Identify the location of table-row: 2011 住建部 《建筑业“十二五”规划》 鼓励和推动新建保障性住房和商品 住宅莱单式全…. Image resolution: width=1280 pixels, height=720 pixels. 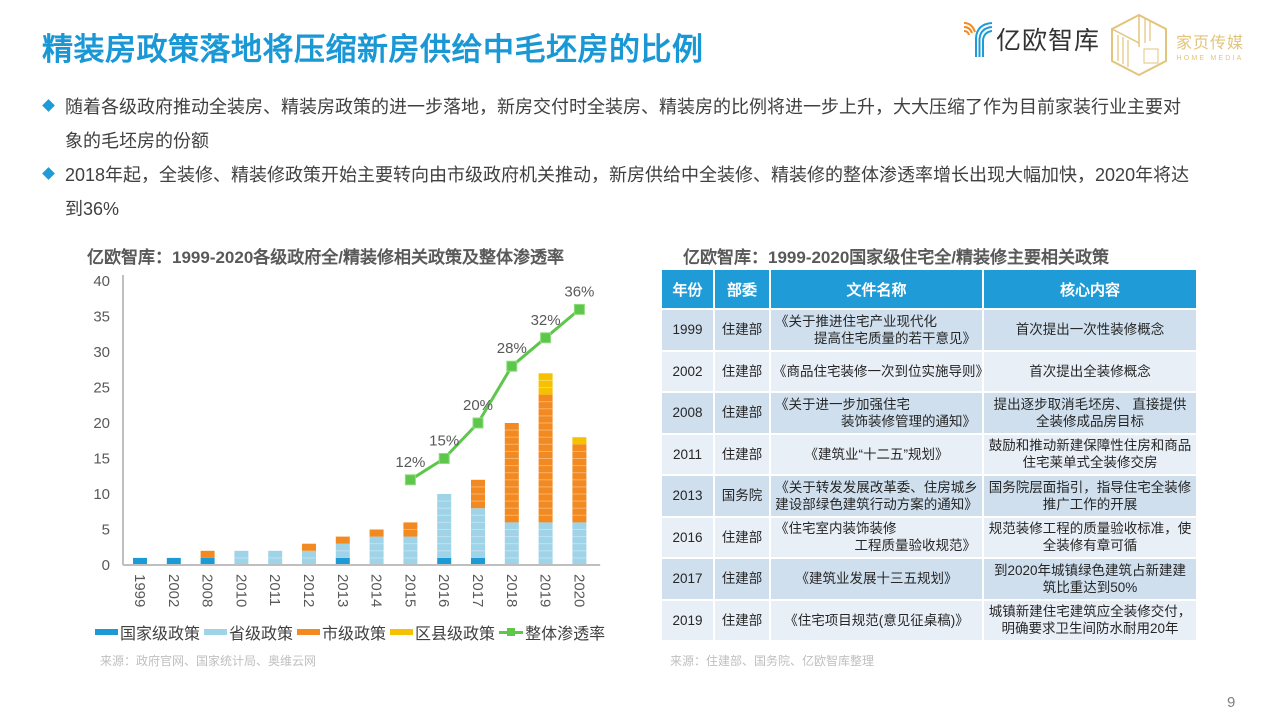
(929, 454).